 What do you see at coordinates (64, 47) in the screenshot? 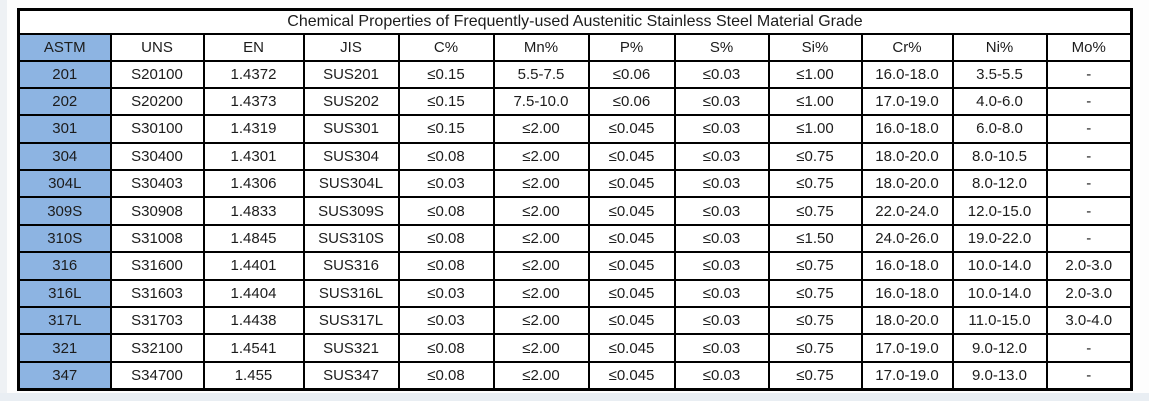
I see `header-cell-astm: ASTM` at bounding box center [64, 47].